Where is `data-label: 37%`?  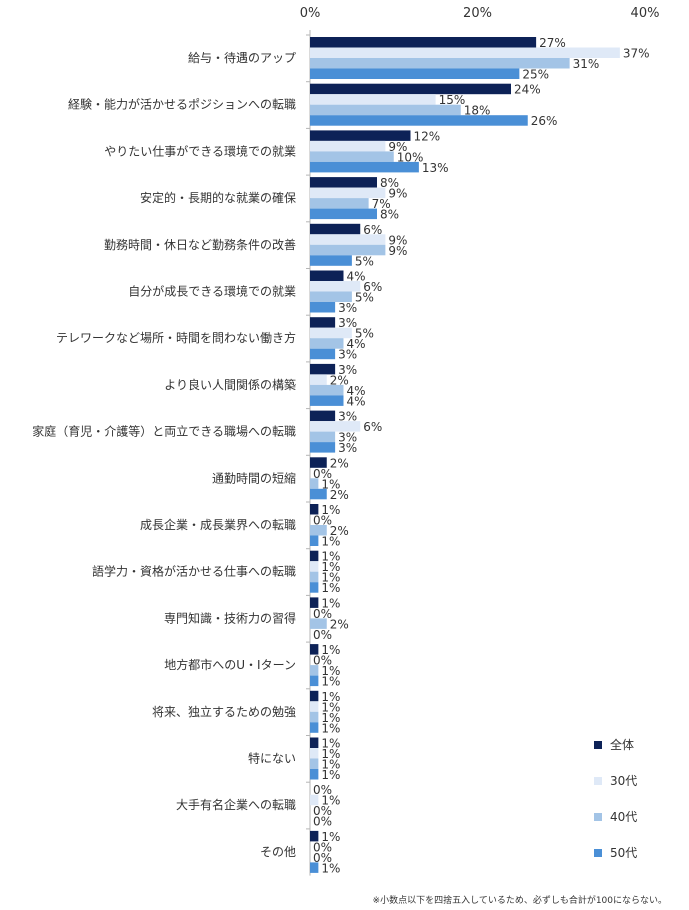
data-label: 37% is located at coordinates (636, 54).